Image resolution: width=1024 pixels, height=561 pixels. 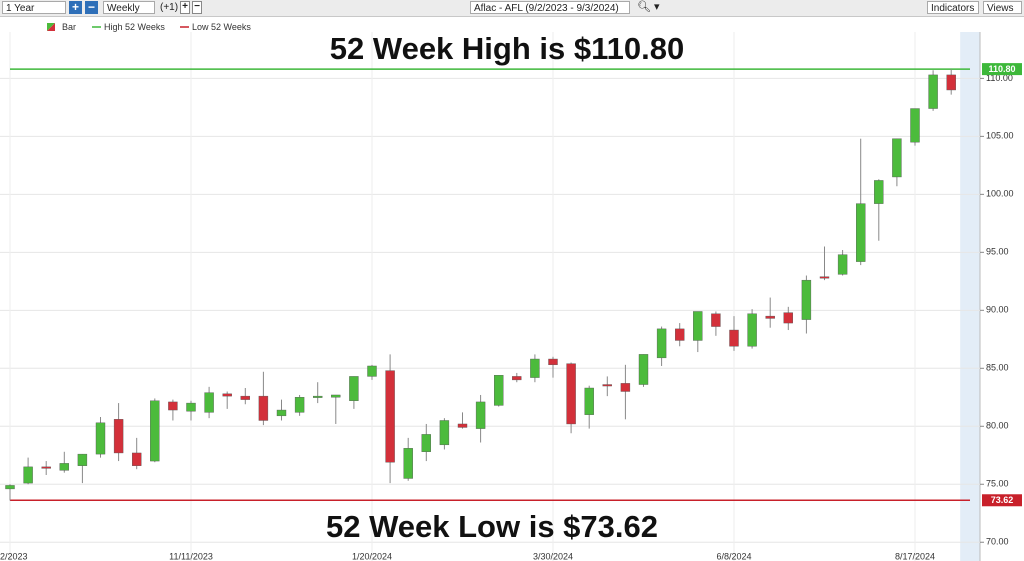 What do you see at coordinates (648, 7) in the screenshot?
I see `search-icon: 🔍︎ ▾` at bounding box center [648, 7].